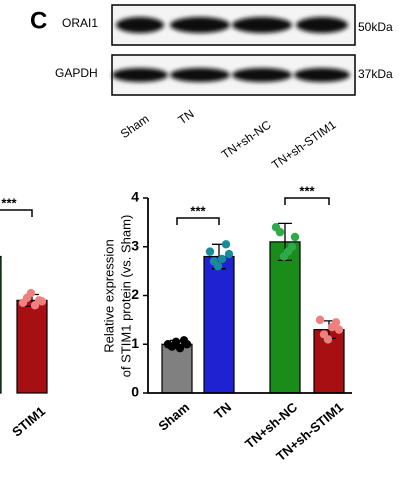 This screenshot has height=487, width=404. I want to click on y-axis-label: of STIM1 protein (vs. Sham), so click(125, 296).